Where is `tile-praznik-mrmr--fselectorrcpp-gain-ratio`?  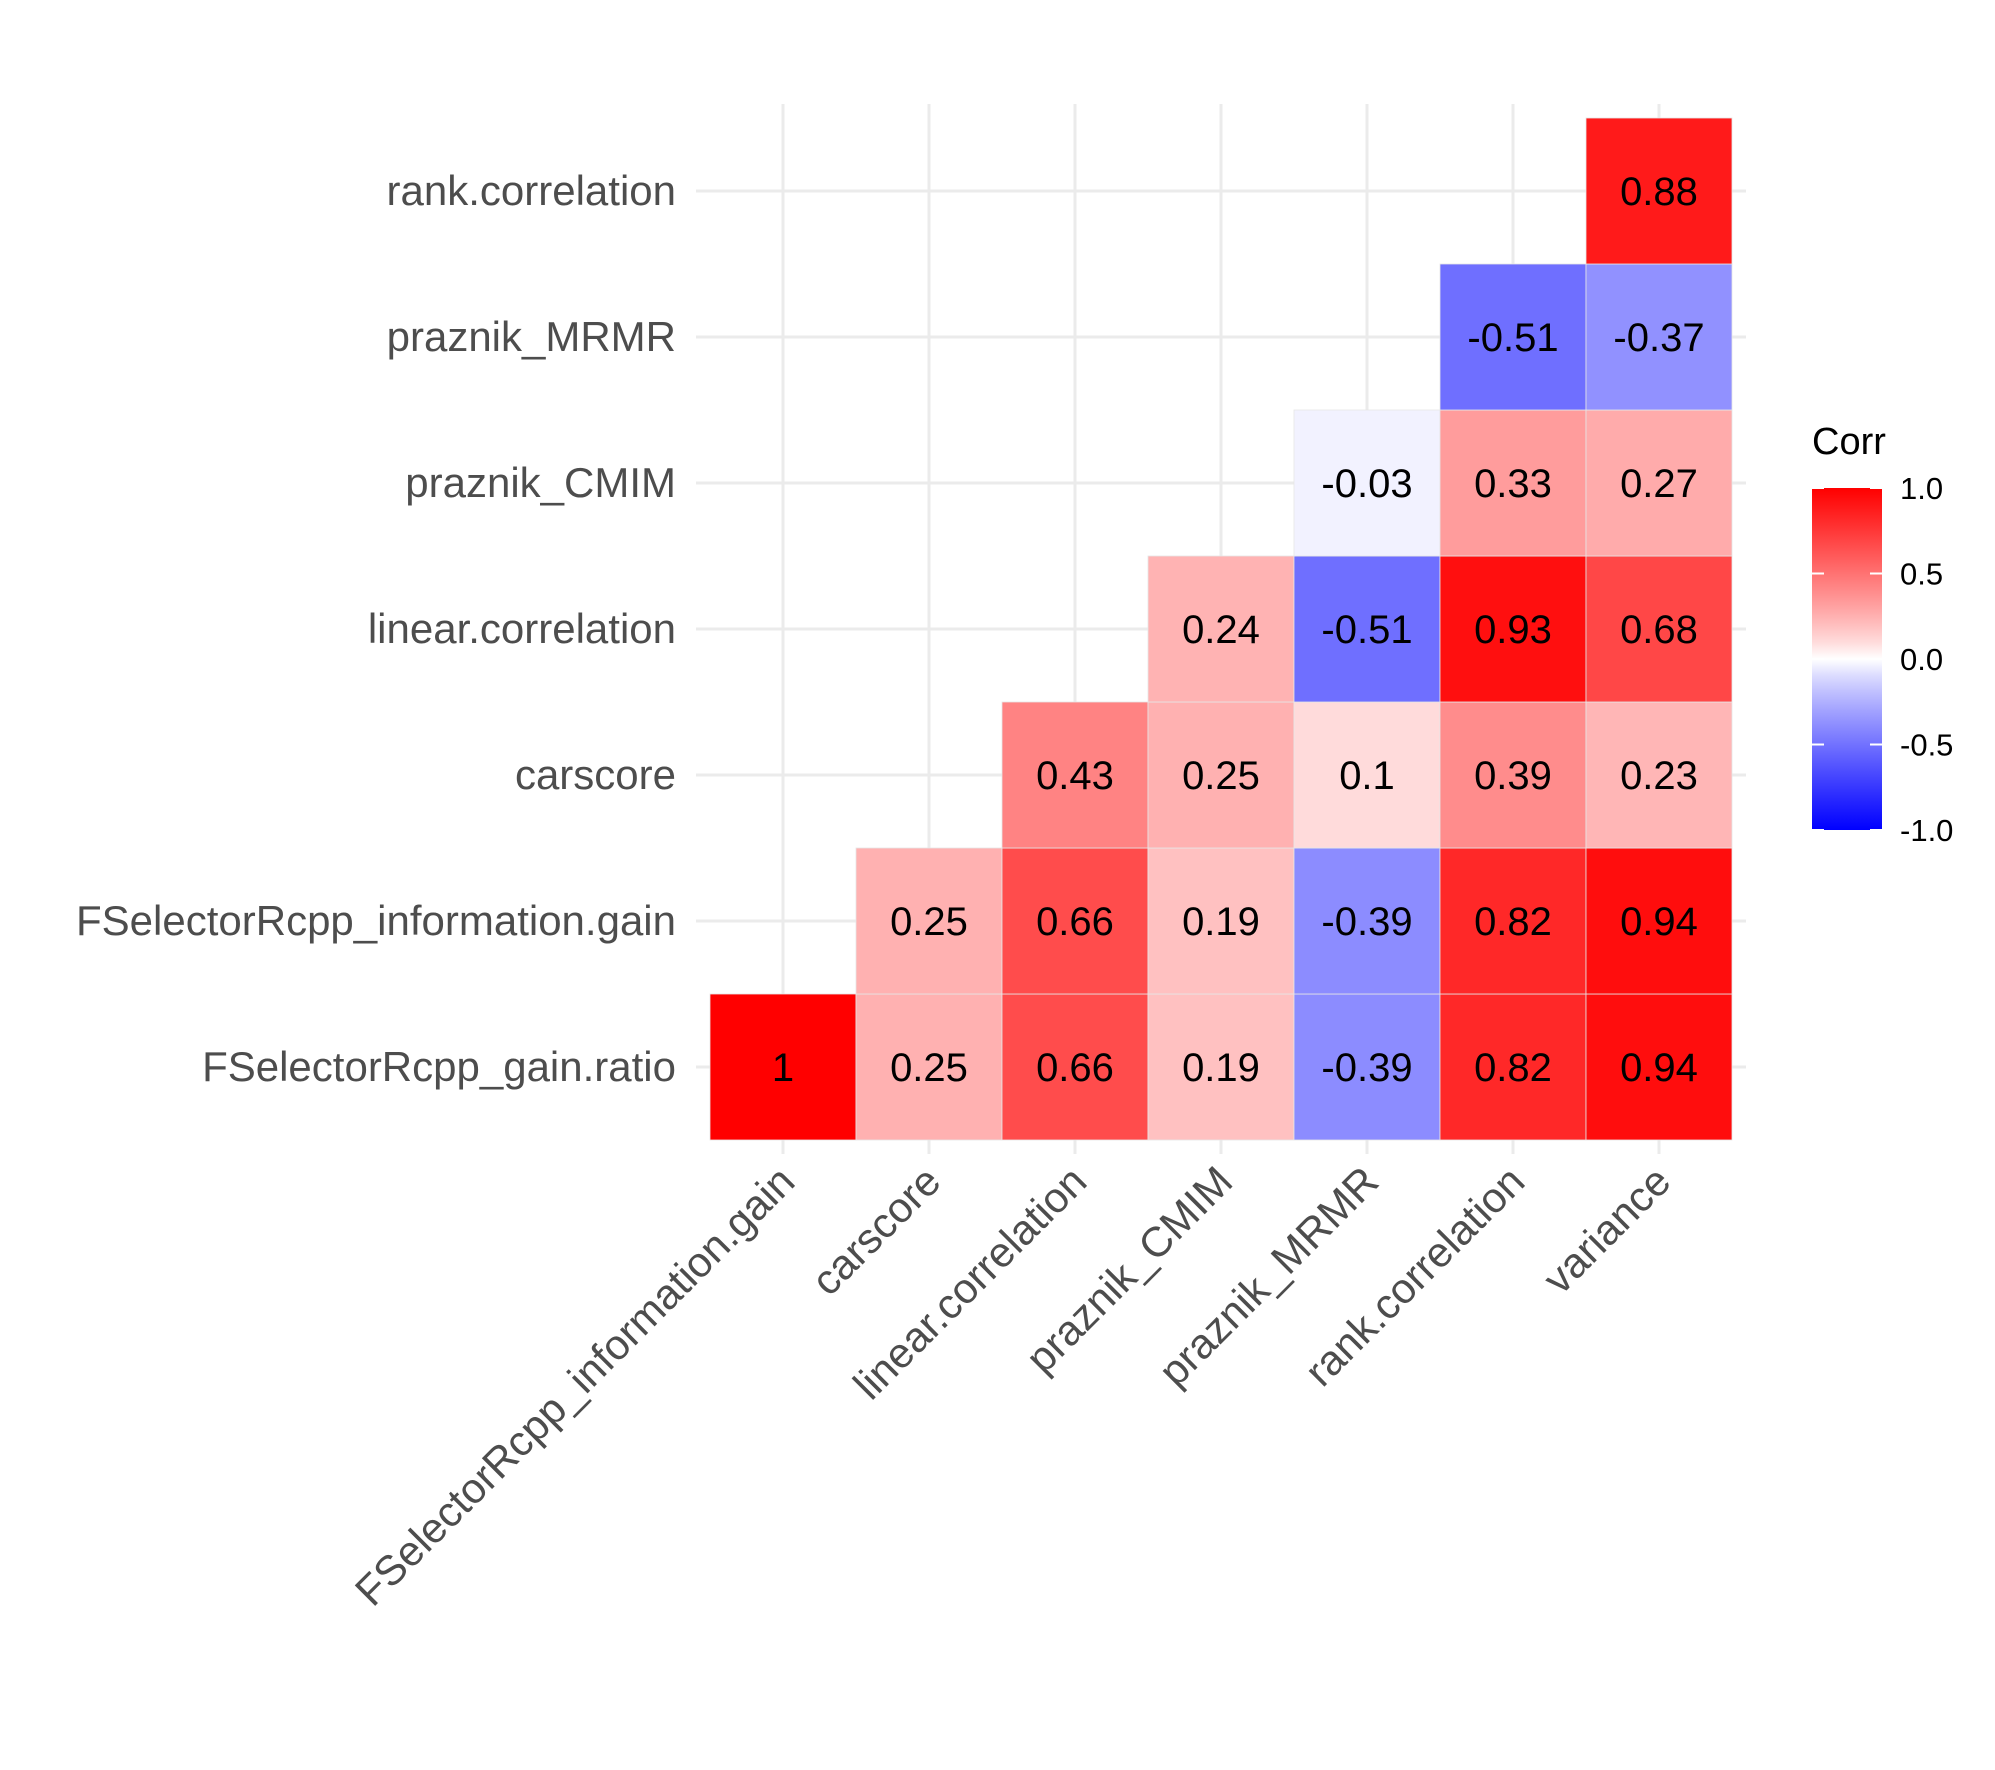 tile-praznik-mrmr--fselectorrcpp-gain-ratio is located at coordinates (1367, 1067).